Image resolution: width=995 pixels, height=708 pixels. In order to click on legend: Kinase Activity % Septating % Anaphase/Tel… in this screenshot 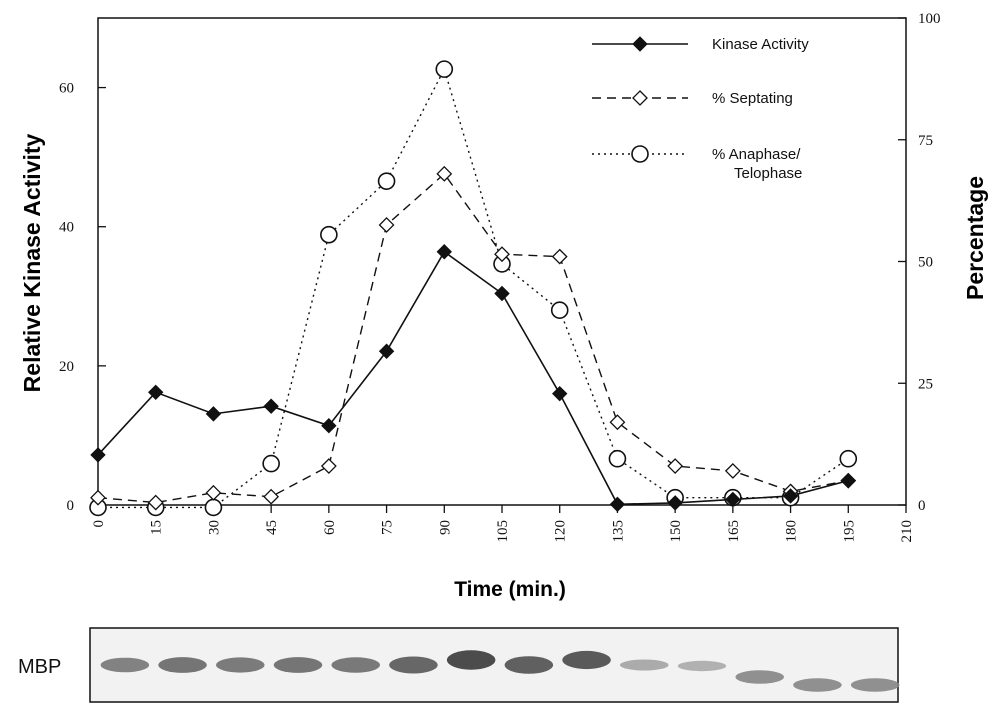, I will do `click(700, 109)`.